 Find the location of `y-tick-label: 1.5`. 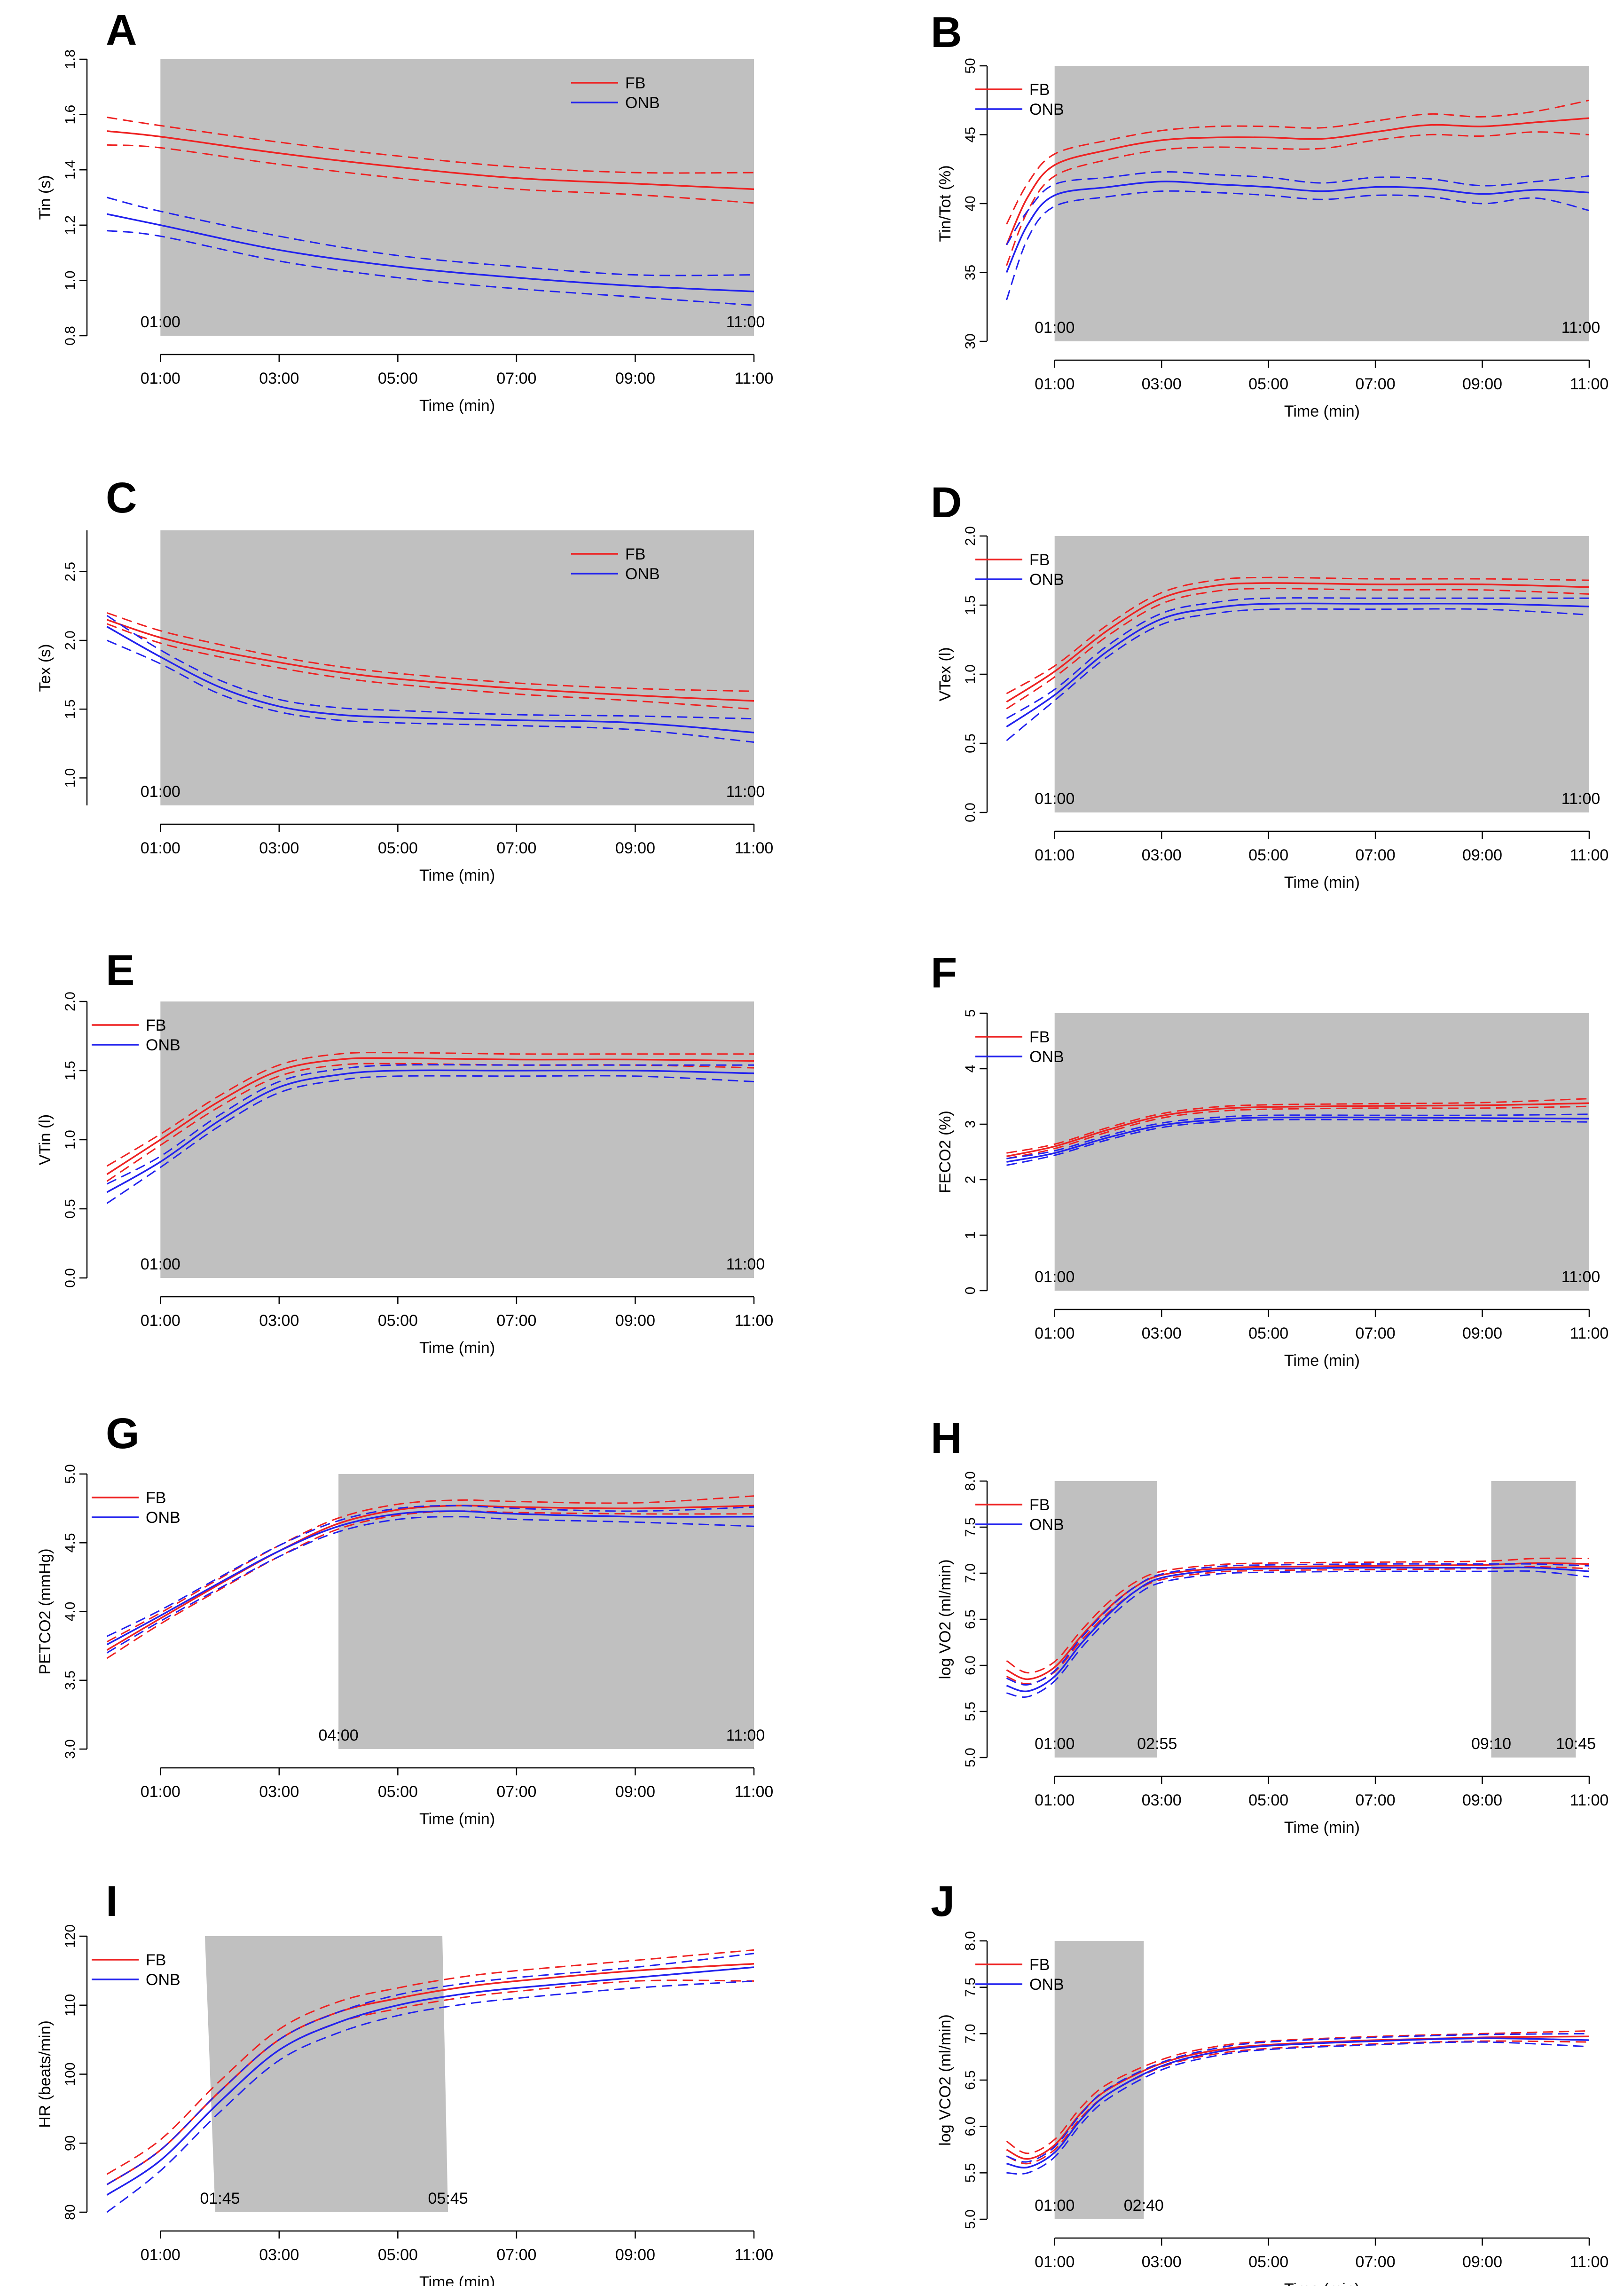

y-tick-label: 1.5 is located at coordinates (70, 709).